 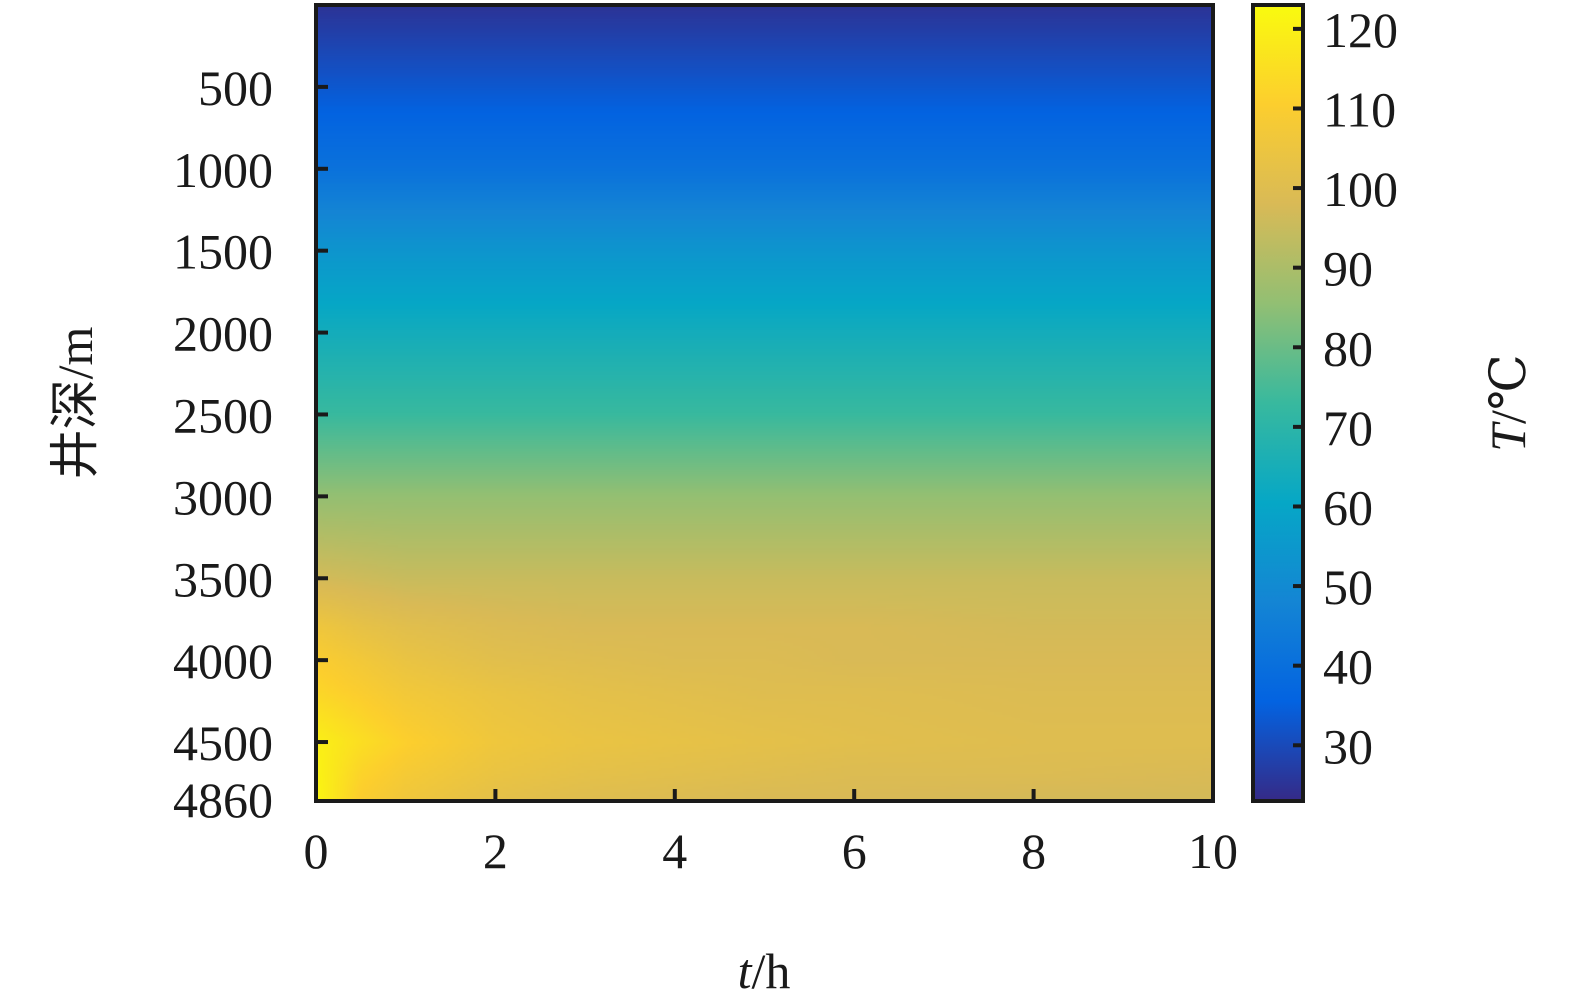 What do you see at coordinates (1348, 587) in the screenshot?
I see `colorbar-tick-label: 50` at bounding box center [1348, 587].